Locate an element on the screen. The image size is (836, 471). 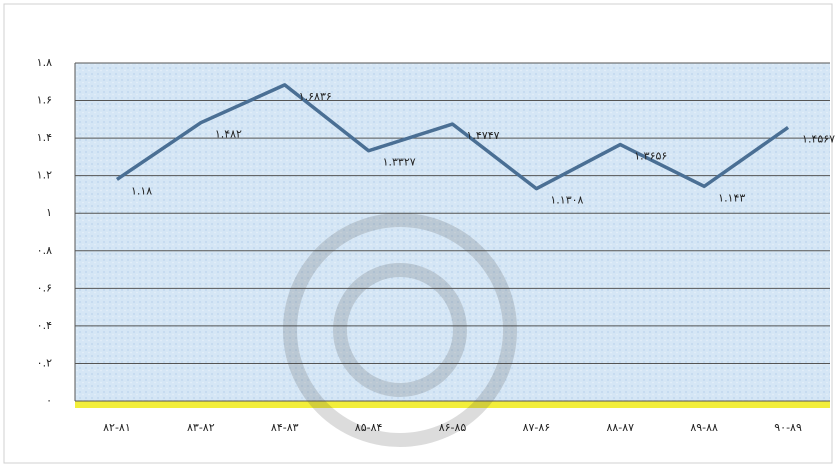
x-tick-label: ۸۲-۸۱ is located at coordinates (117, 427).